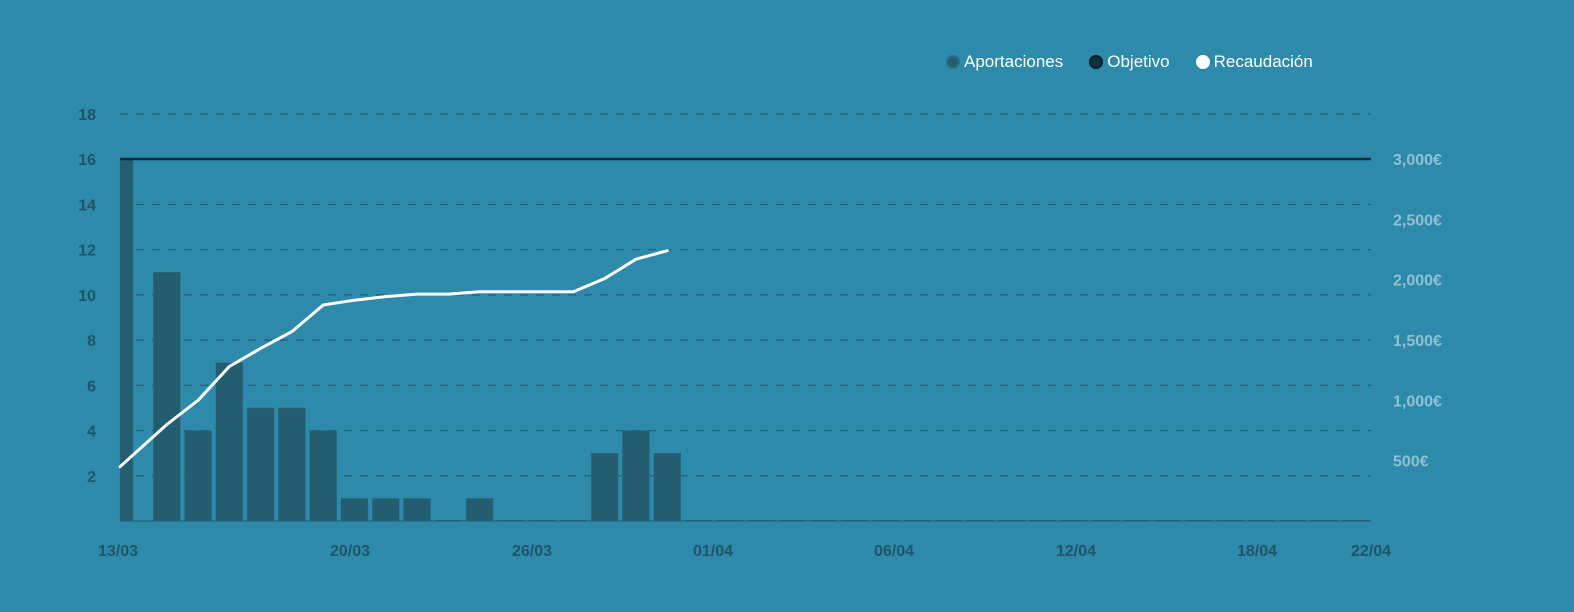 Image resolution: width=1574 pixels, height=612 pixels. Describe the element at coordinates (393, 359) in the screenshot. I see `revenue-line` at that location.